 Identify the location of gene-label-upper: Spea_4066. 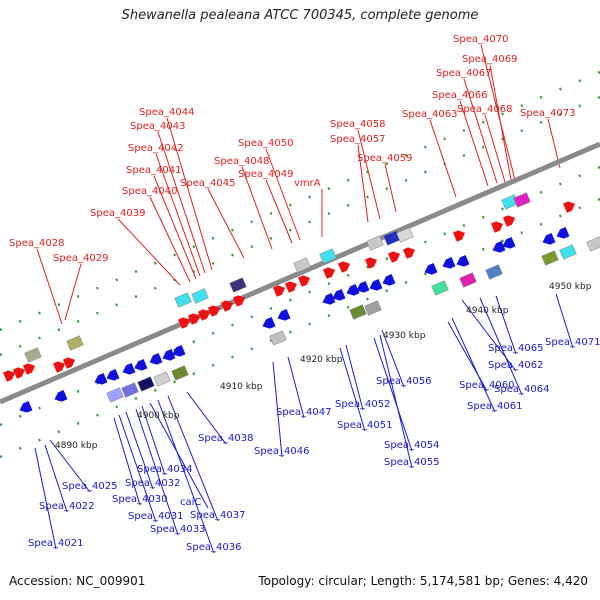
(459, 95).